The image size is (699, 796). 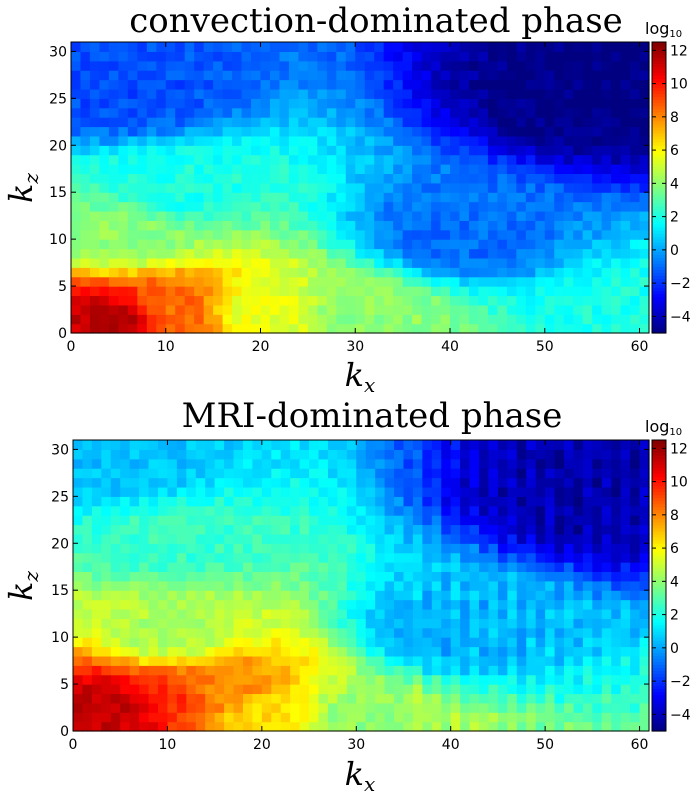 What do you see at coordinates (360, 376) in the screenshot?
I see `x-axis-label: kx` at bounding box center [360, 376].